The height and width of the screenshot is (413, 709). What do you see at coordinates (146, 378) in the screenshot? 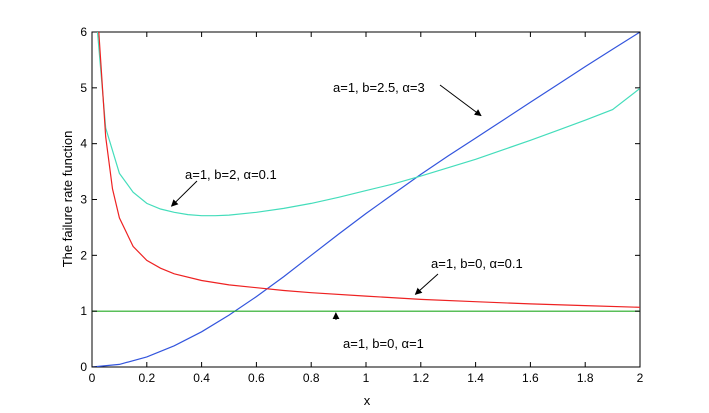
I see `x-tick-label: 0.2` at bounding box center [146, 378].